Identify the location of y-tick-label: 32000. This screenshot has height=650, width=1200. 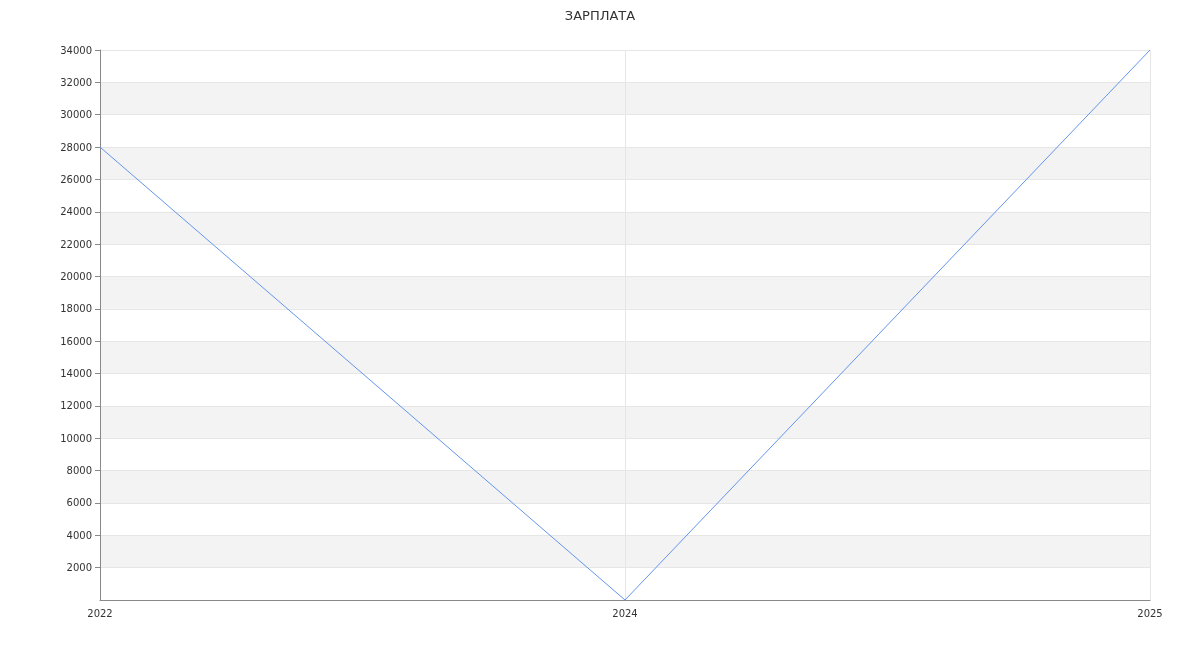
(76, 82).